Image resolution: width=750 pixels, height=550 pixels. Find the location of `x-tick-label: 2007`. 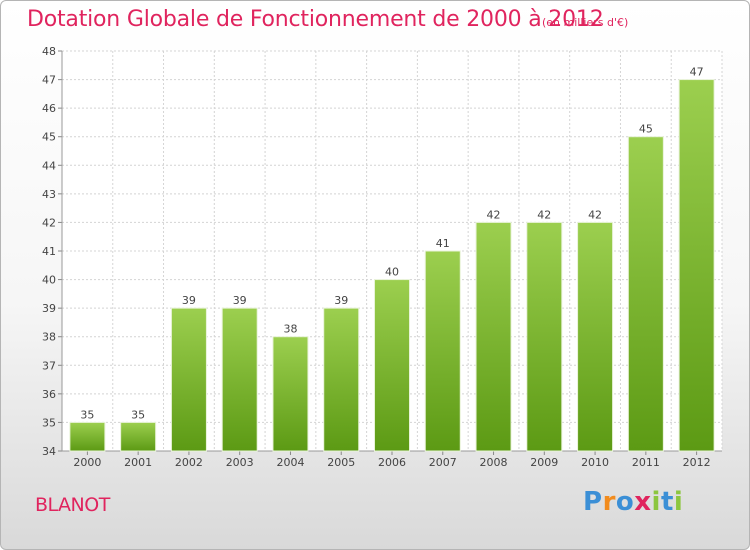

x-tick-label: 2007 is located at coordinates (443, 462).